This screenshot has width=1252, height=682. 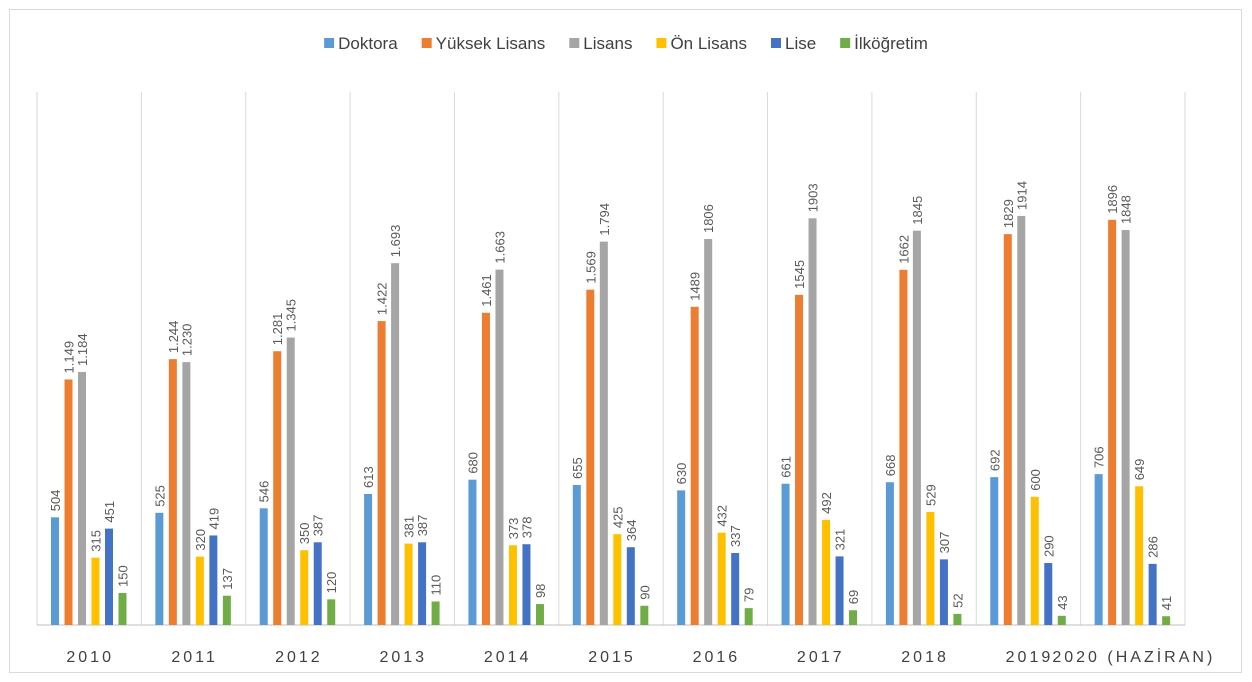 I want to click on data-label: 90, so click(x=644, y=592).